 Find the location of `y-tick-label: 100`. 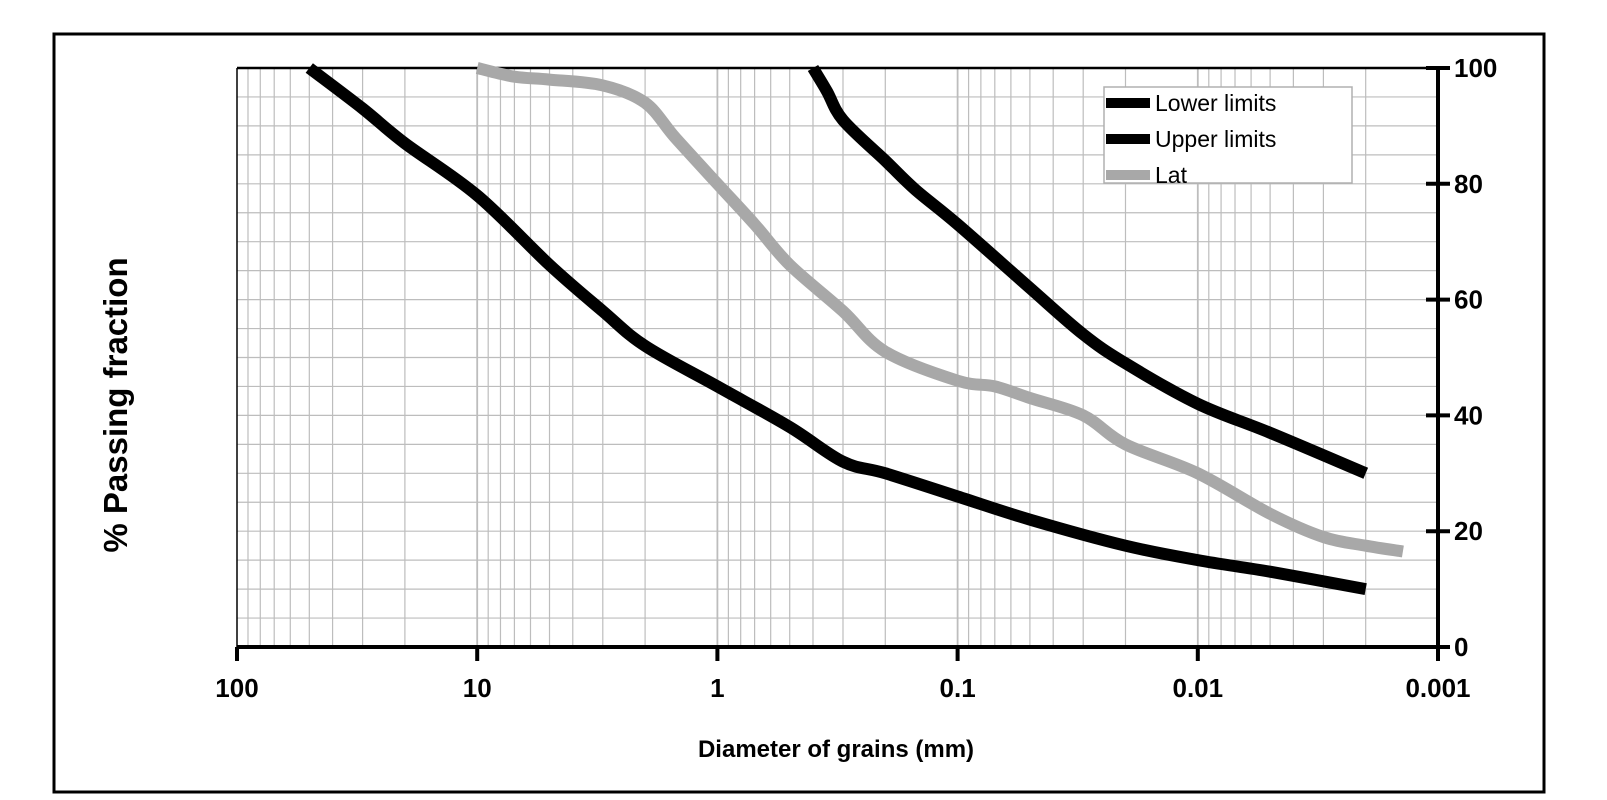

y-tick-label: 100 is located at coordinates (1475, 68).